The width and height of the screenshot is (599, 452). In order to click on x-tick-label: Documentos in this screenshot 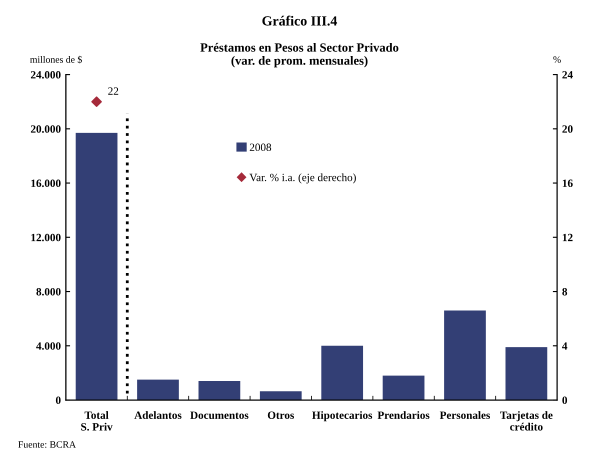, I will do `click(219, 415)`.